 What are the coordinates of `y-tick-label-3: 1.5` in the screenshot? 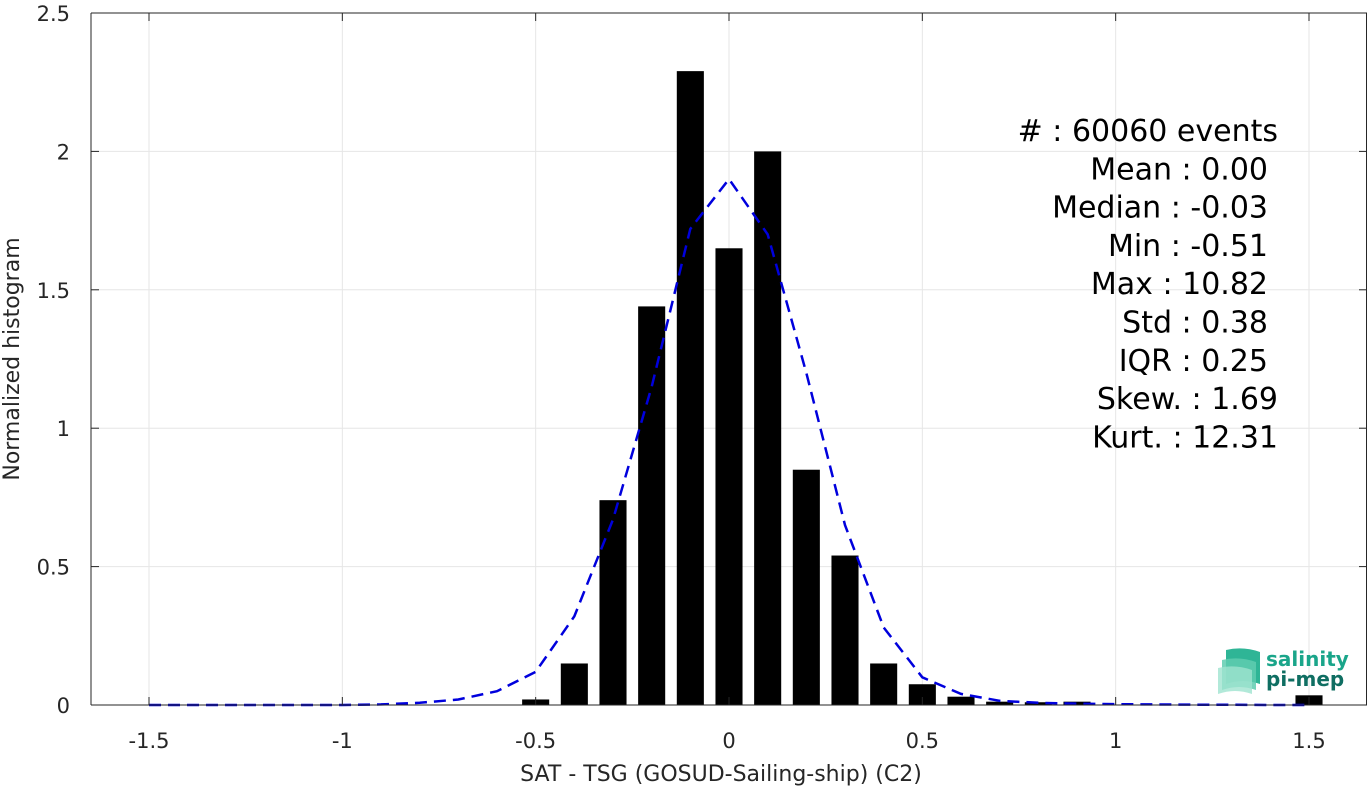 It's located at (53, 291).